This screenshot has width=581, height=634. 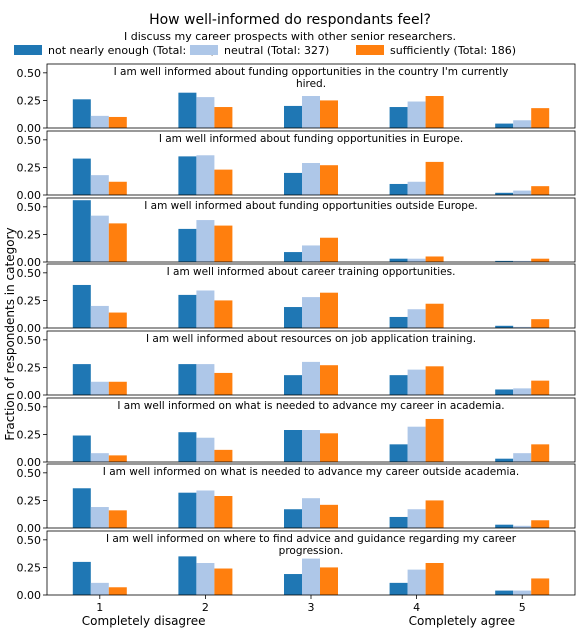 What do you see at coordinates (99, 607) in the screenshot?
I see `x-tick-label: 1` at bounding box center [99, 607].